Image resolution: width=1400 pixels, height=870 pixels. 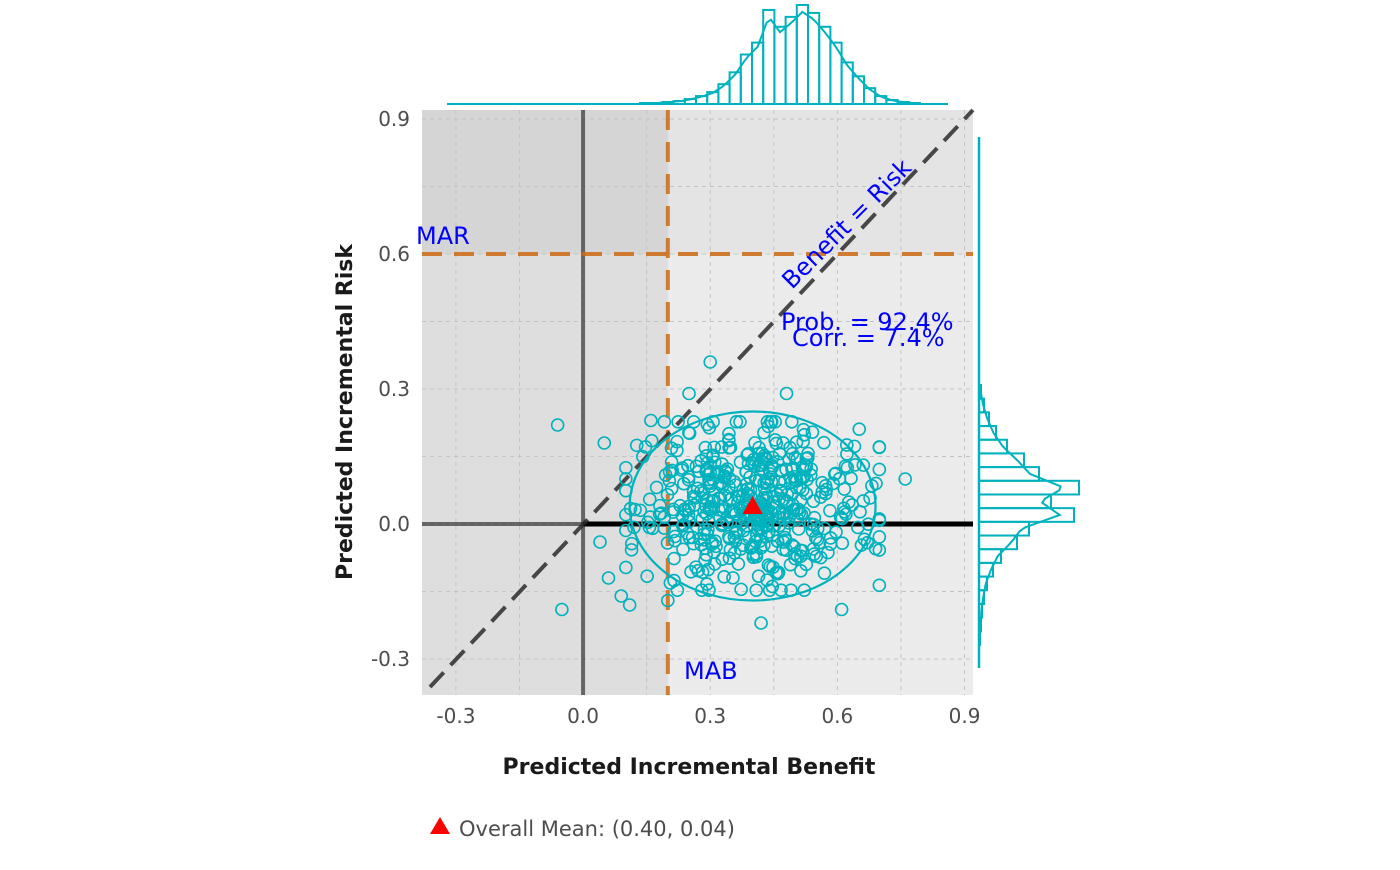 I want to click on top-density-curve, so click(x=780, y=57).